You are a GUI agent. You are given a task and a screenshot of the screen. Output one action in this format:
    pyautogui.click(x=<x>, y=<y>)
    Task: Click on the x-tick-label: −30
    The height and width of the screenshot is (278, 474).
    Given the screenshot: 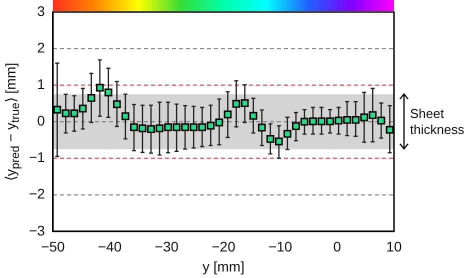 What is the action you would take?
    pyautogui.click(x=166, y=246)
    